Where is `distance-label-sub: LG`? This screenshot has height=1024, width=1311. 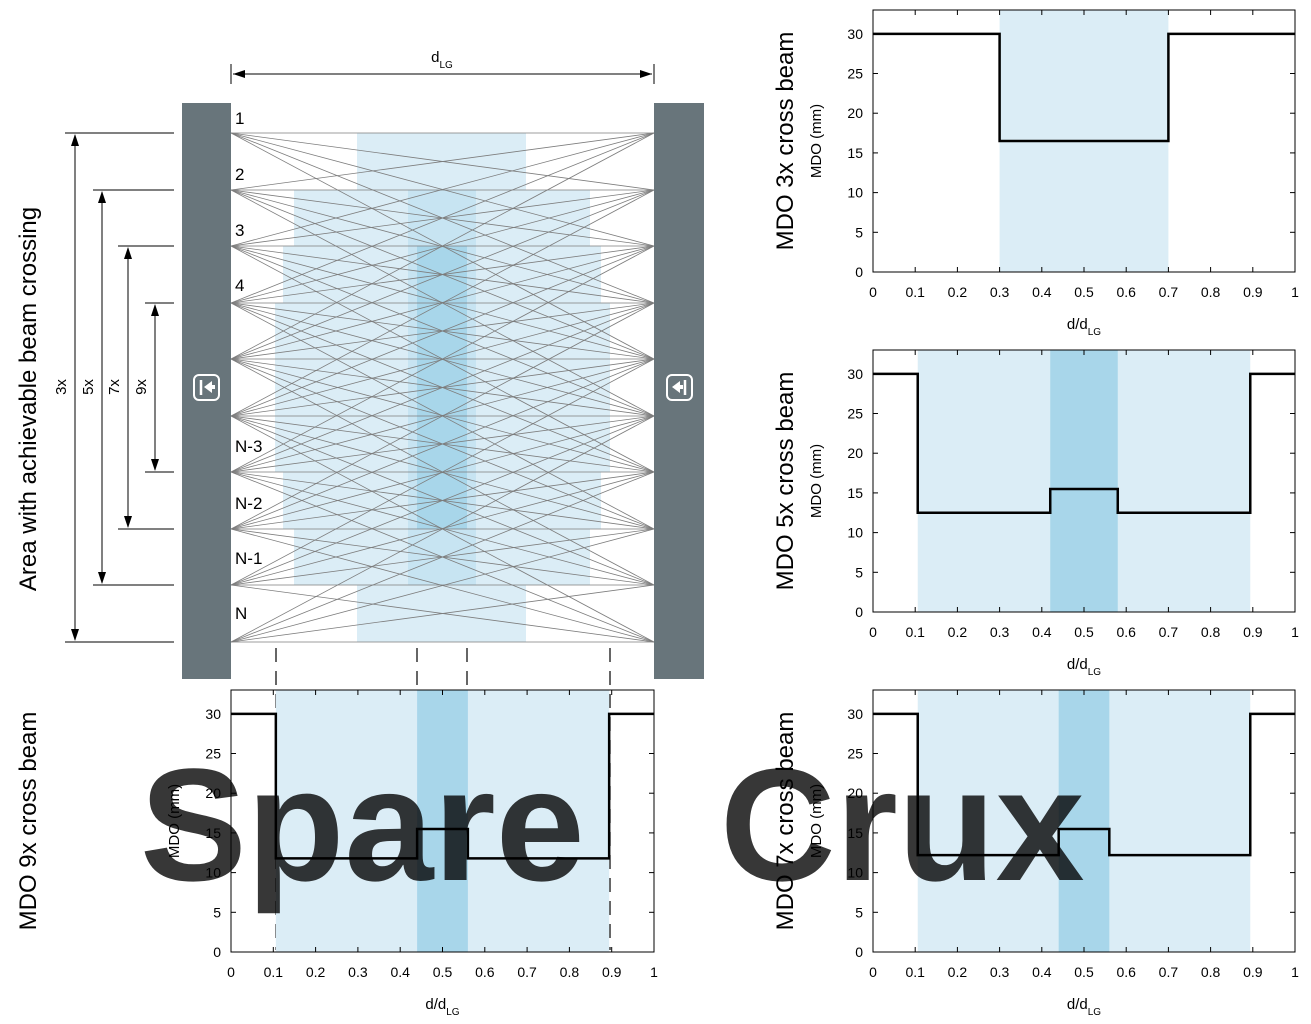 distance-label-sub: LG is located at coordinates (447, 65).